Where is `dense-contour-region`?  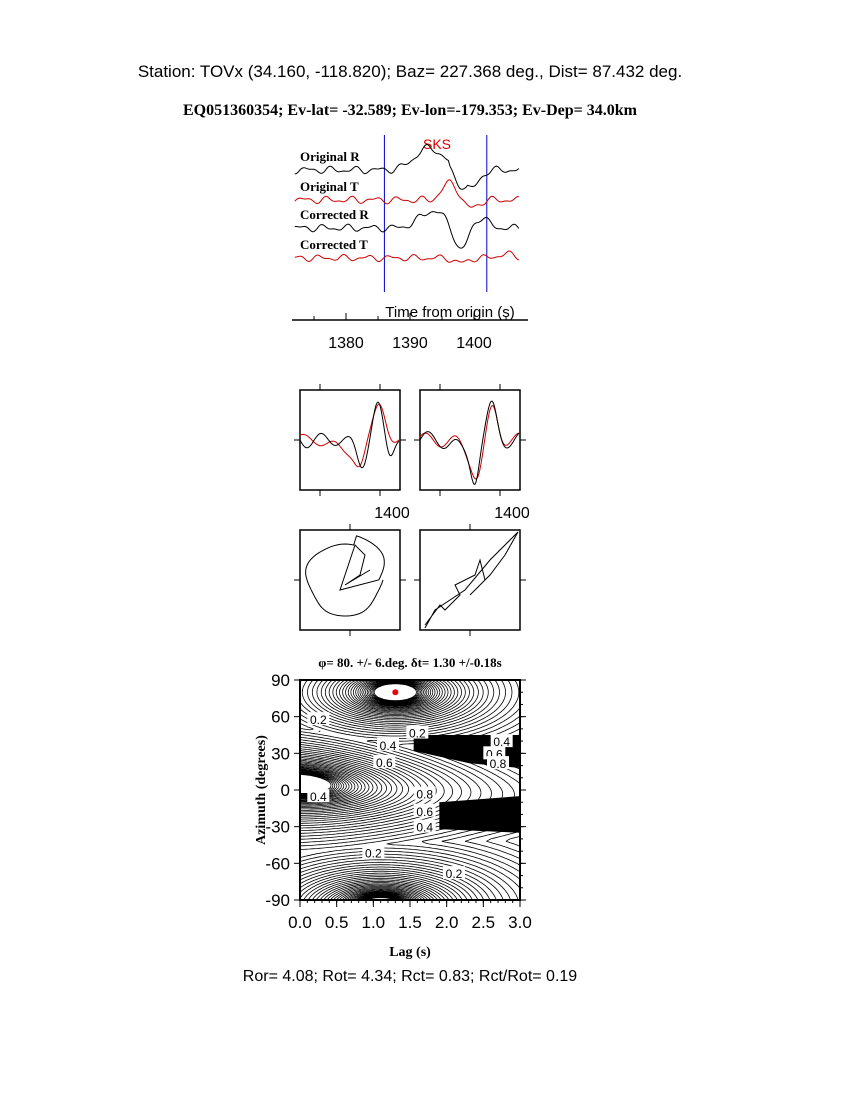
dense-contour-region is located at coordinates (479, 814).